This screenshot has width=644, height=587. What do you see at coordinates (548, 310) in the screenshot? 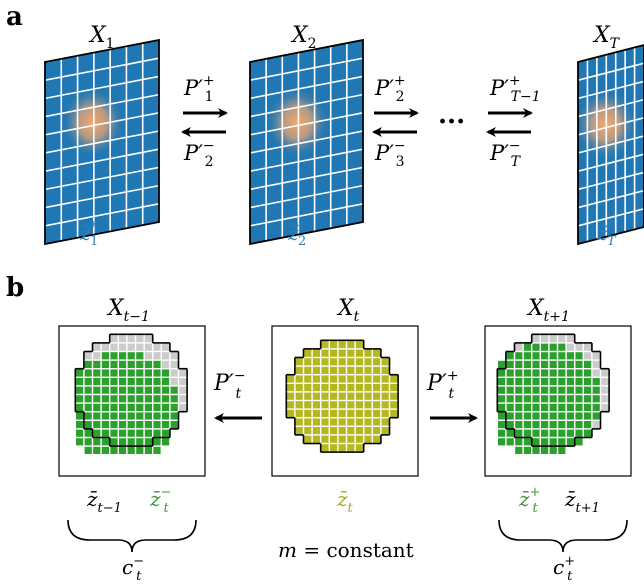
I see `frame-next-title: Xt+1` at bounding box center [548, 310].